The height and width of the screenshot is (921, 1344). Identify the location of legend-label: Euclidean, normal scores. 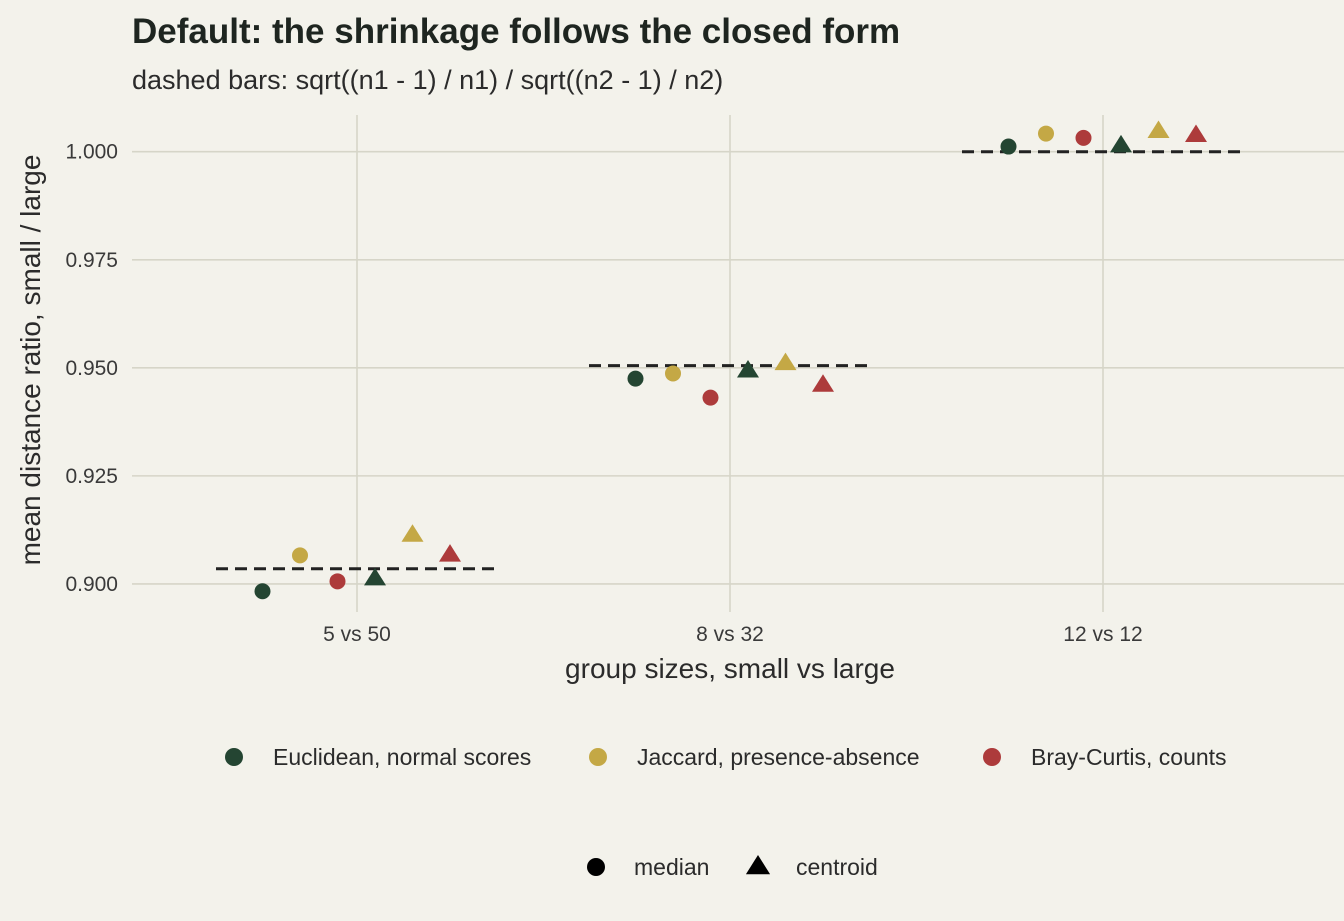
(402, 757).